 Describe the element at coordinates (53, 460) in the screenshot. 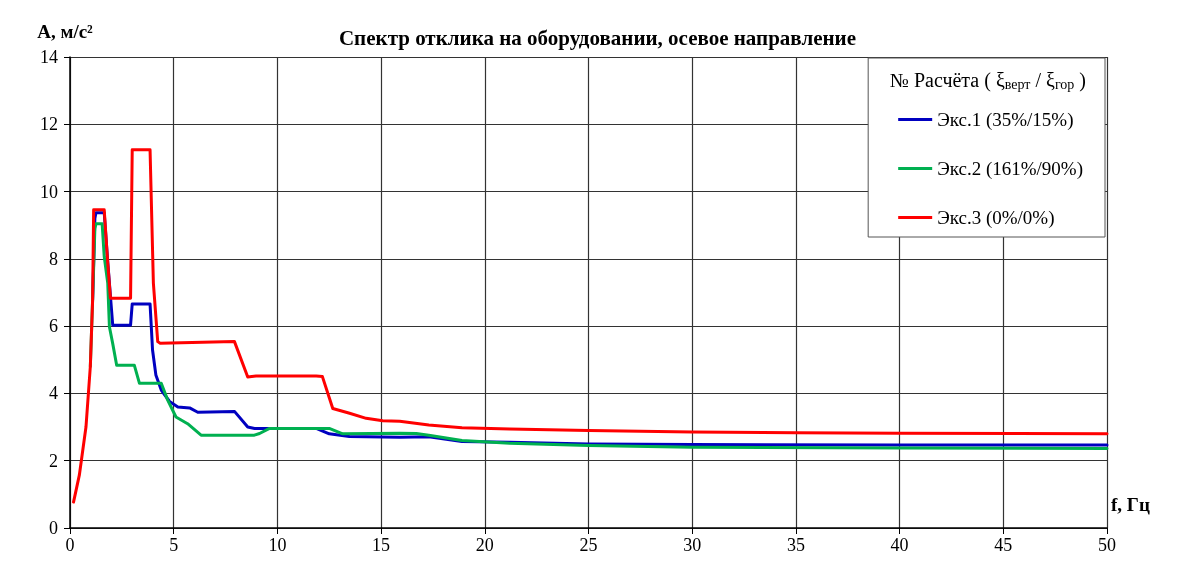

I see `y-tick-label: 2` at that location.